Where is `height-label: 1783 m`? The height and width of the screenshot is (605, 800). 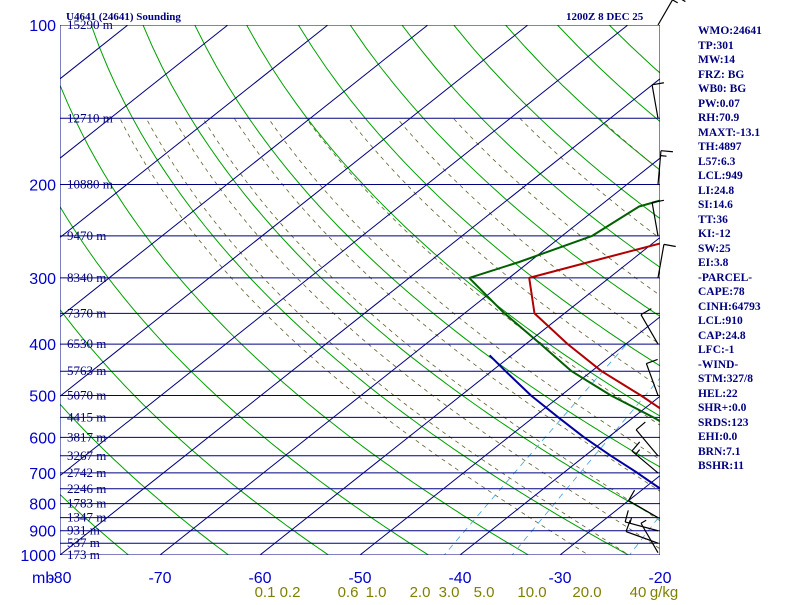
height-label: 1783 m is located at coordinates (86, 503).